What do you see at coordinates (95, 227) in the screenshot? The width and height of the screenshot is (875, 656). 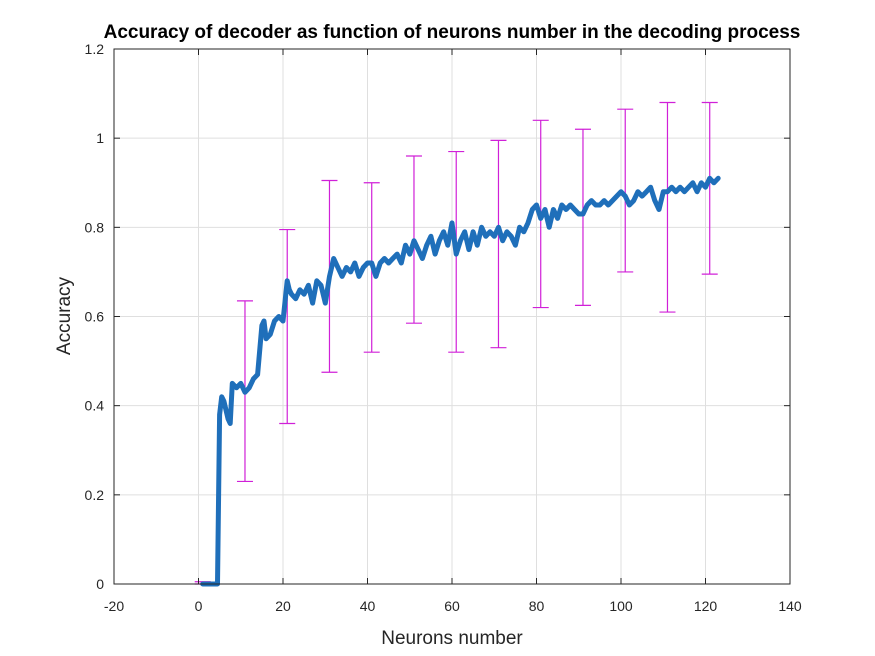 I see `y-tick-label: 0.8` at bounding box center [95, 227].